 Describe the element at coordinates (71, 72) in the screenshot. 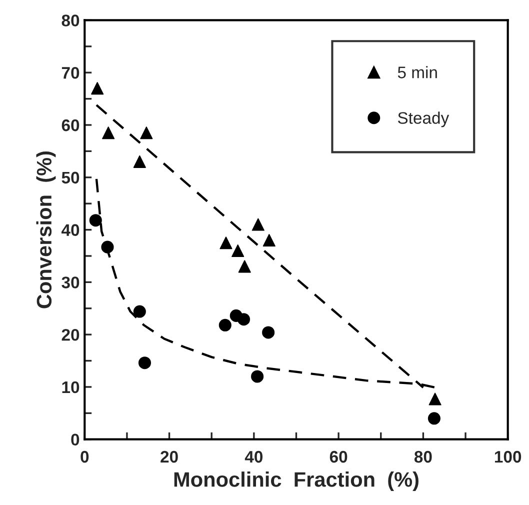

I see `y-tick-label: 70` at that location.